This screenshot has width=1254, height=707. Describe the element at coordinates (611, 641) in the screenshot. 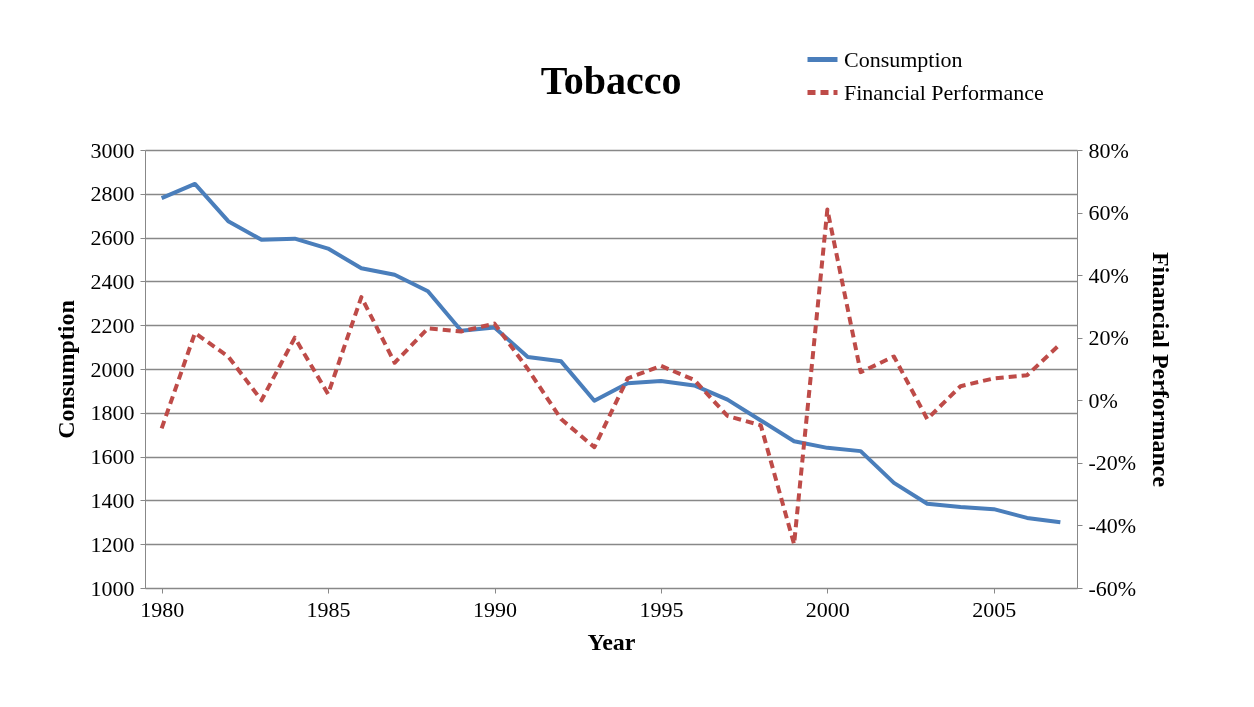

I see `x-axis-title: Year` at that location.